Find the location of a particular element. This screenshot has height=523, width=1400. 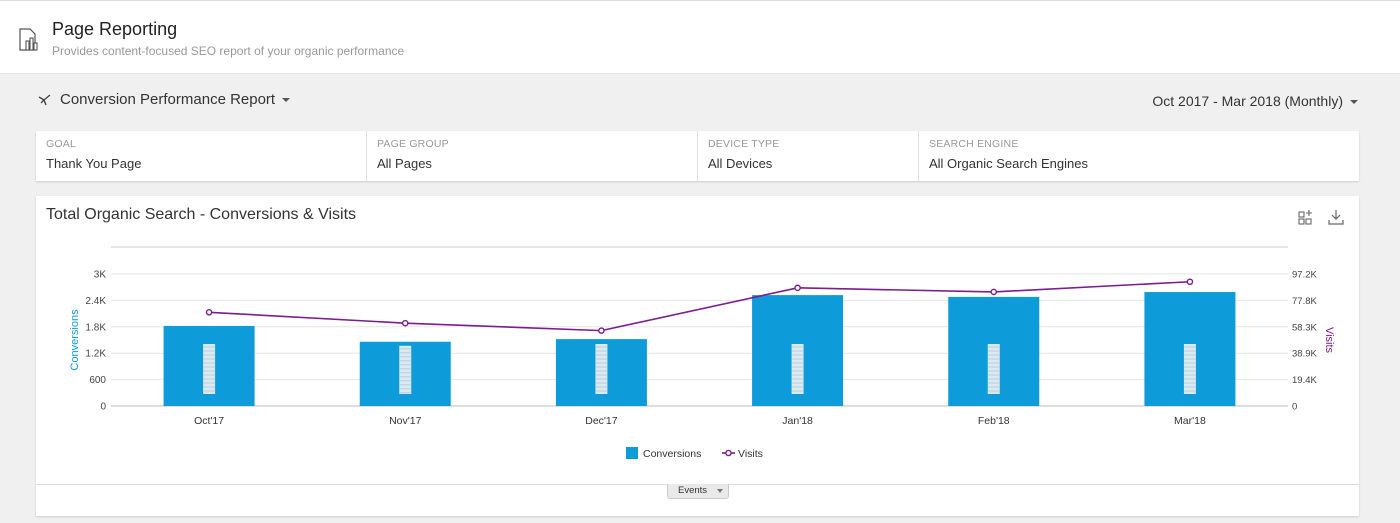

y-tick-label: 1.2K is located at coordinates (95, 354).